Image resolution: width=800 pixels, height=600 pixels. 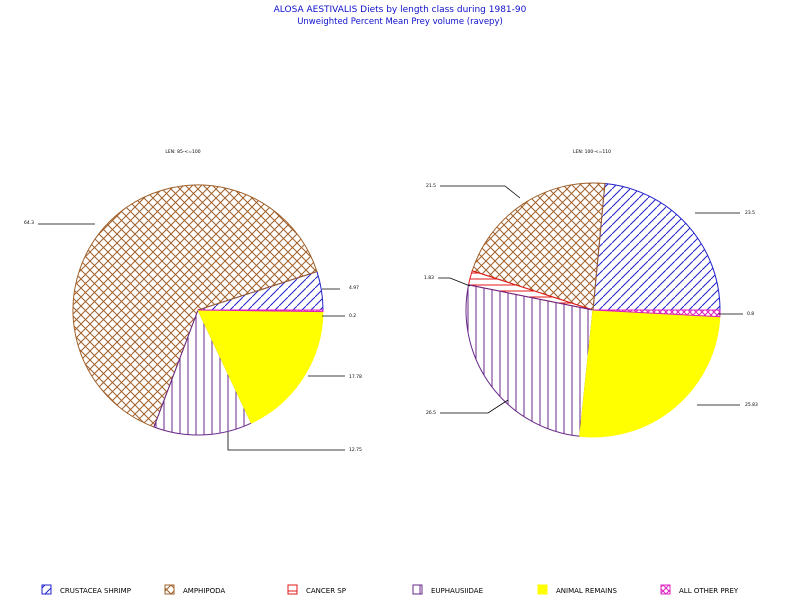 What do you see at coordinates (182, 152) in the screenshot?
I see `pie-1-label: LEN: 85-<=100` at bounding box center [182, 152].